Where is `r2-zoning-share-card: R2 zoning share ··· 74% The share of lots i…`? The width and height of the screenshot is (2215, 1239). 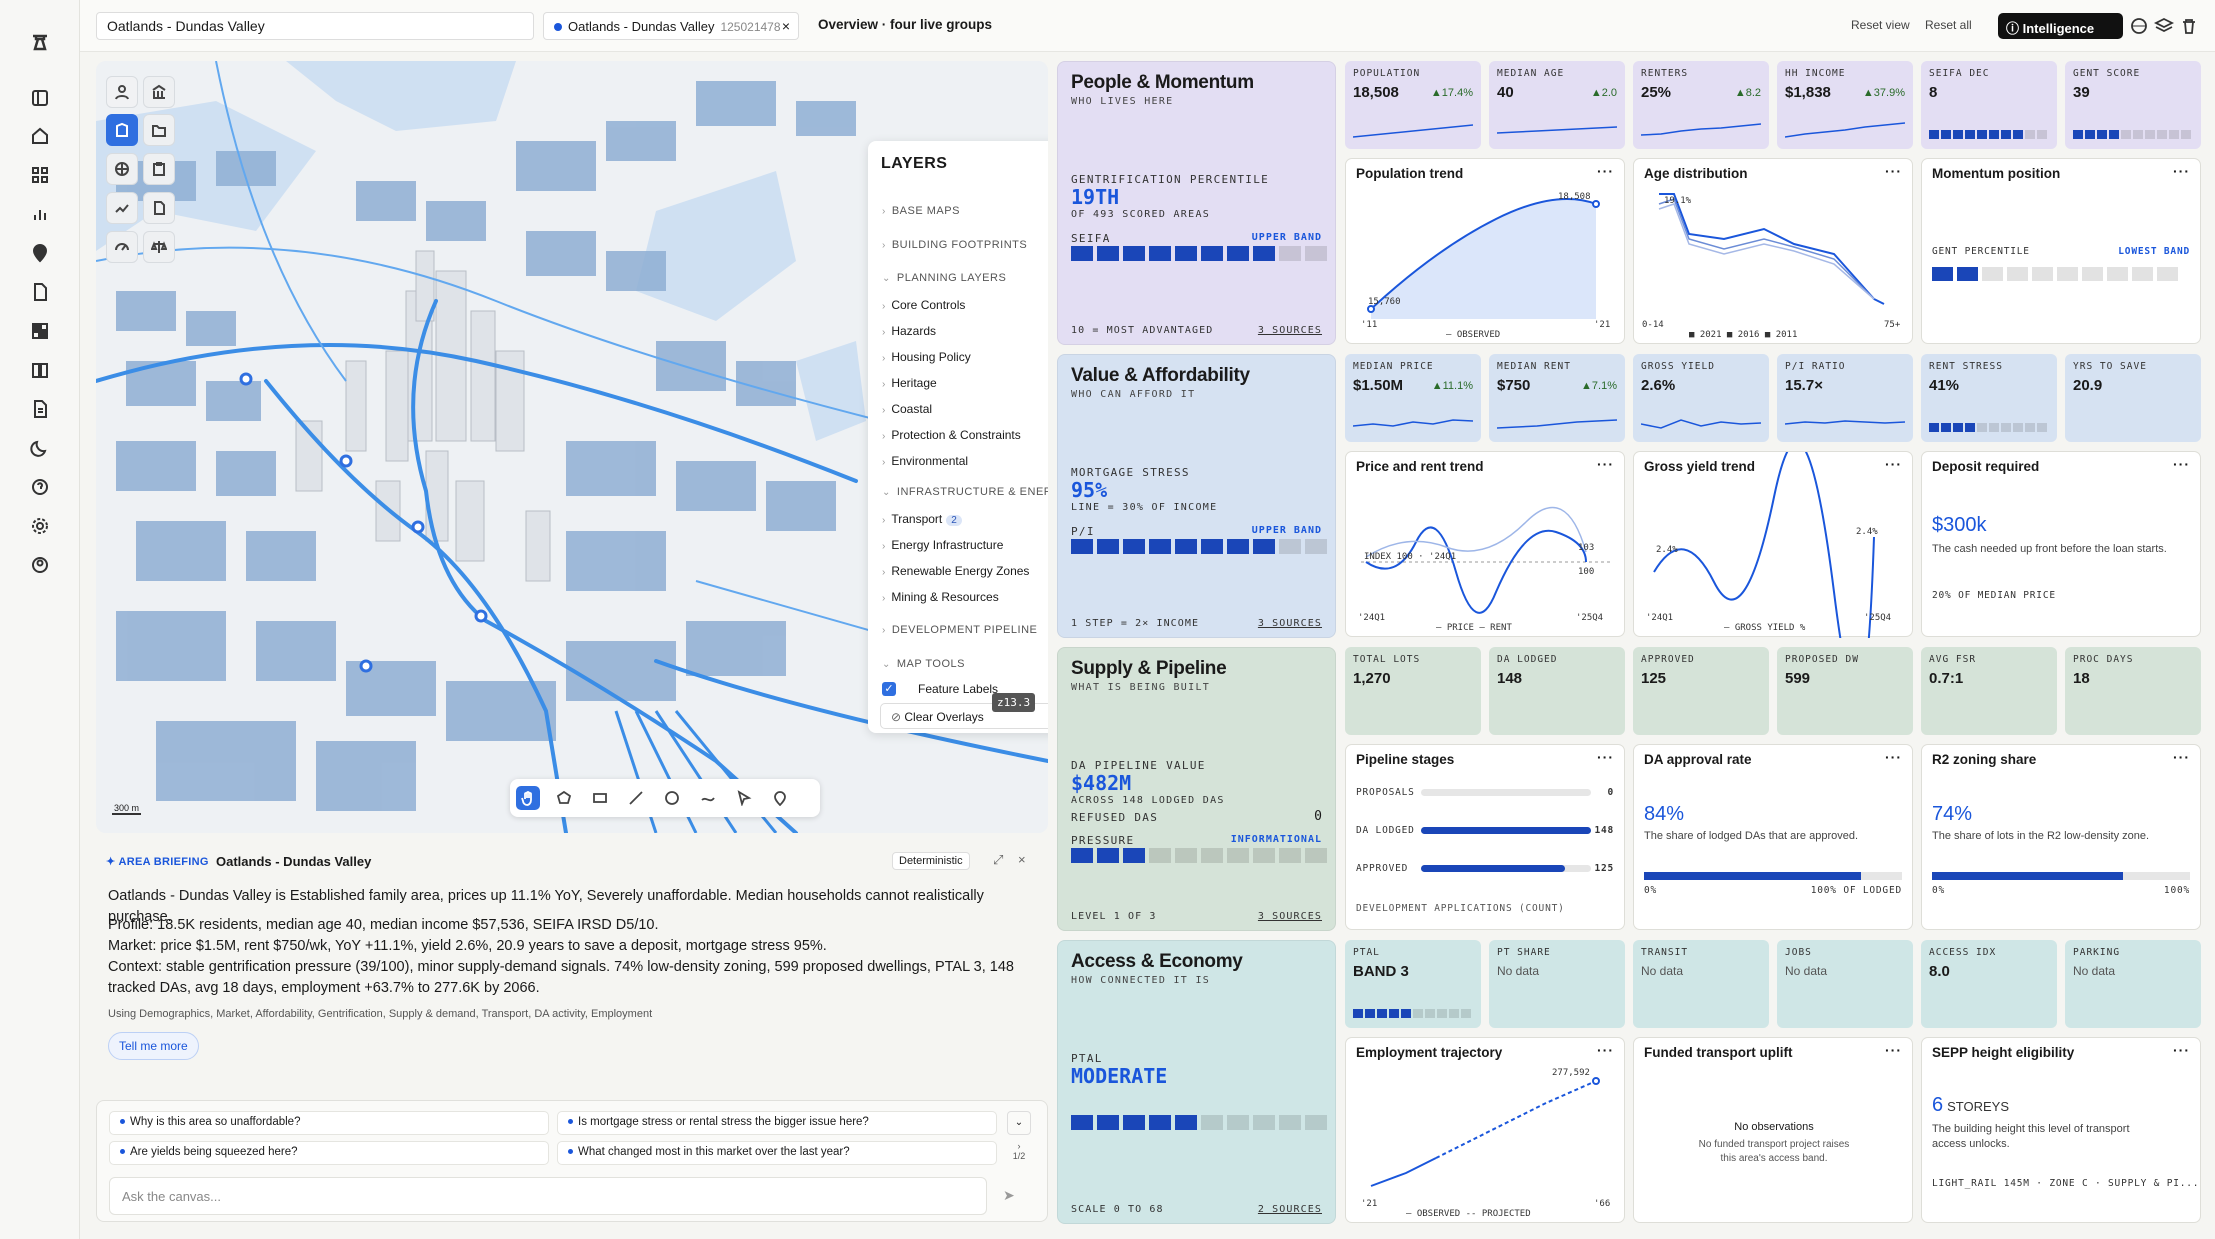 r2-zoning-share-card: R2 zoning share ··· 74% The share of lots i… is located at coordinates (2061, 837).